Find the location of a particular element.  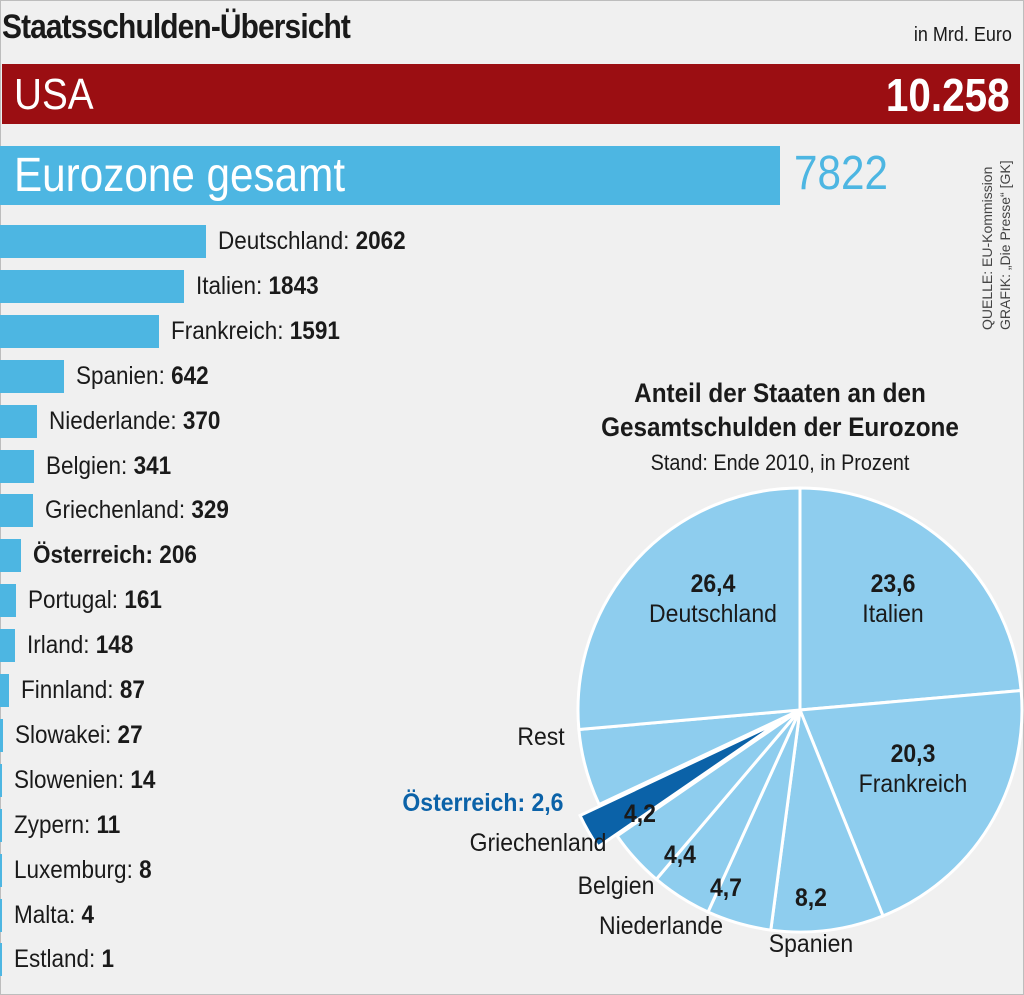

usa-value: 10.258 is located at coordinates (948, 95).